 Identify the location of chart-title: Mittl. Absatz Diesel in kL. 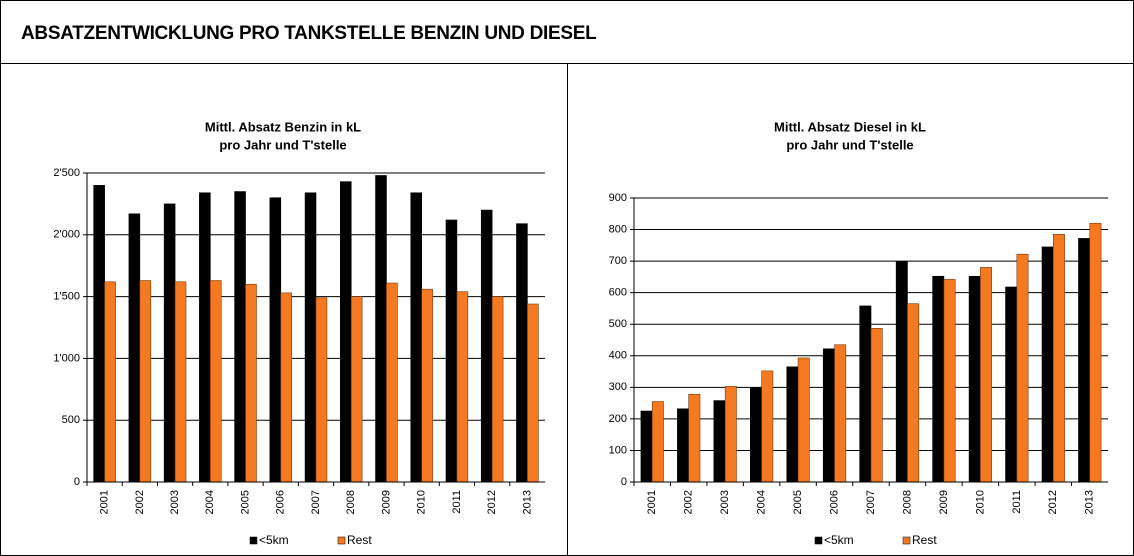
(850, 126).